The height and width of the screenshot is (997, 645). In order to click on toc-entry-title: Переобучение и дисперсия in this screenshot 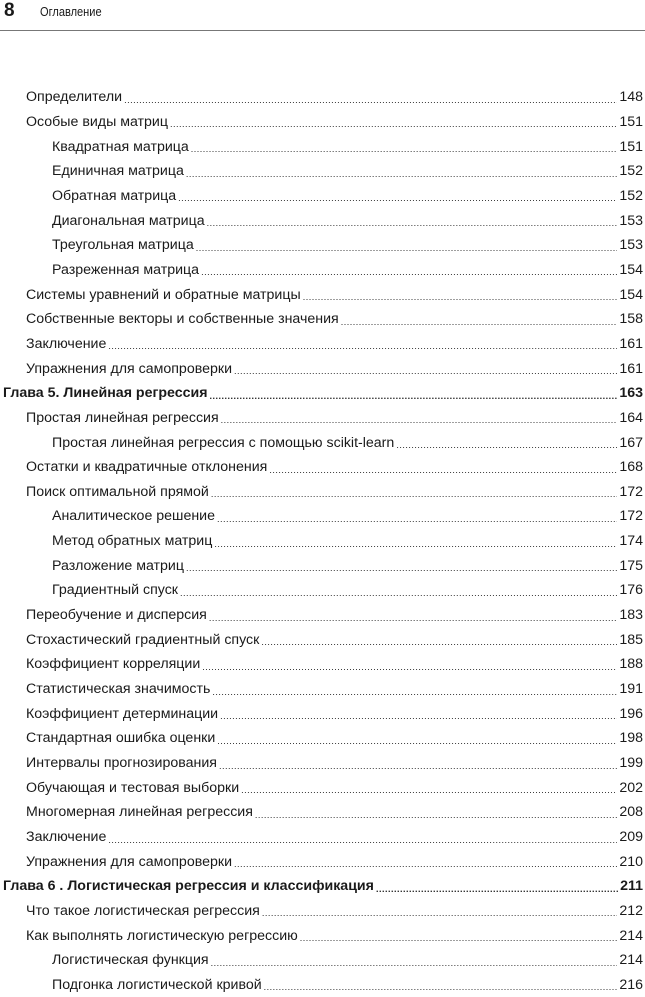, I will do `click(116, 615)`.